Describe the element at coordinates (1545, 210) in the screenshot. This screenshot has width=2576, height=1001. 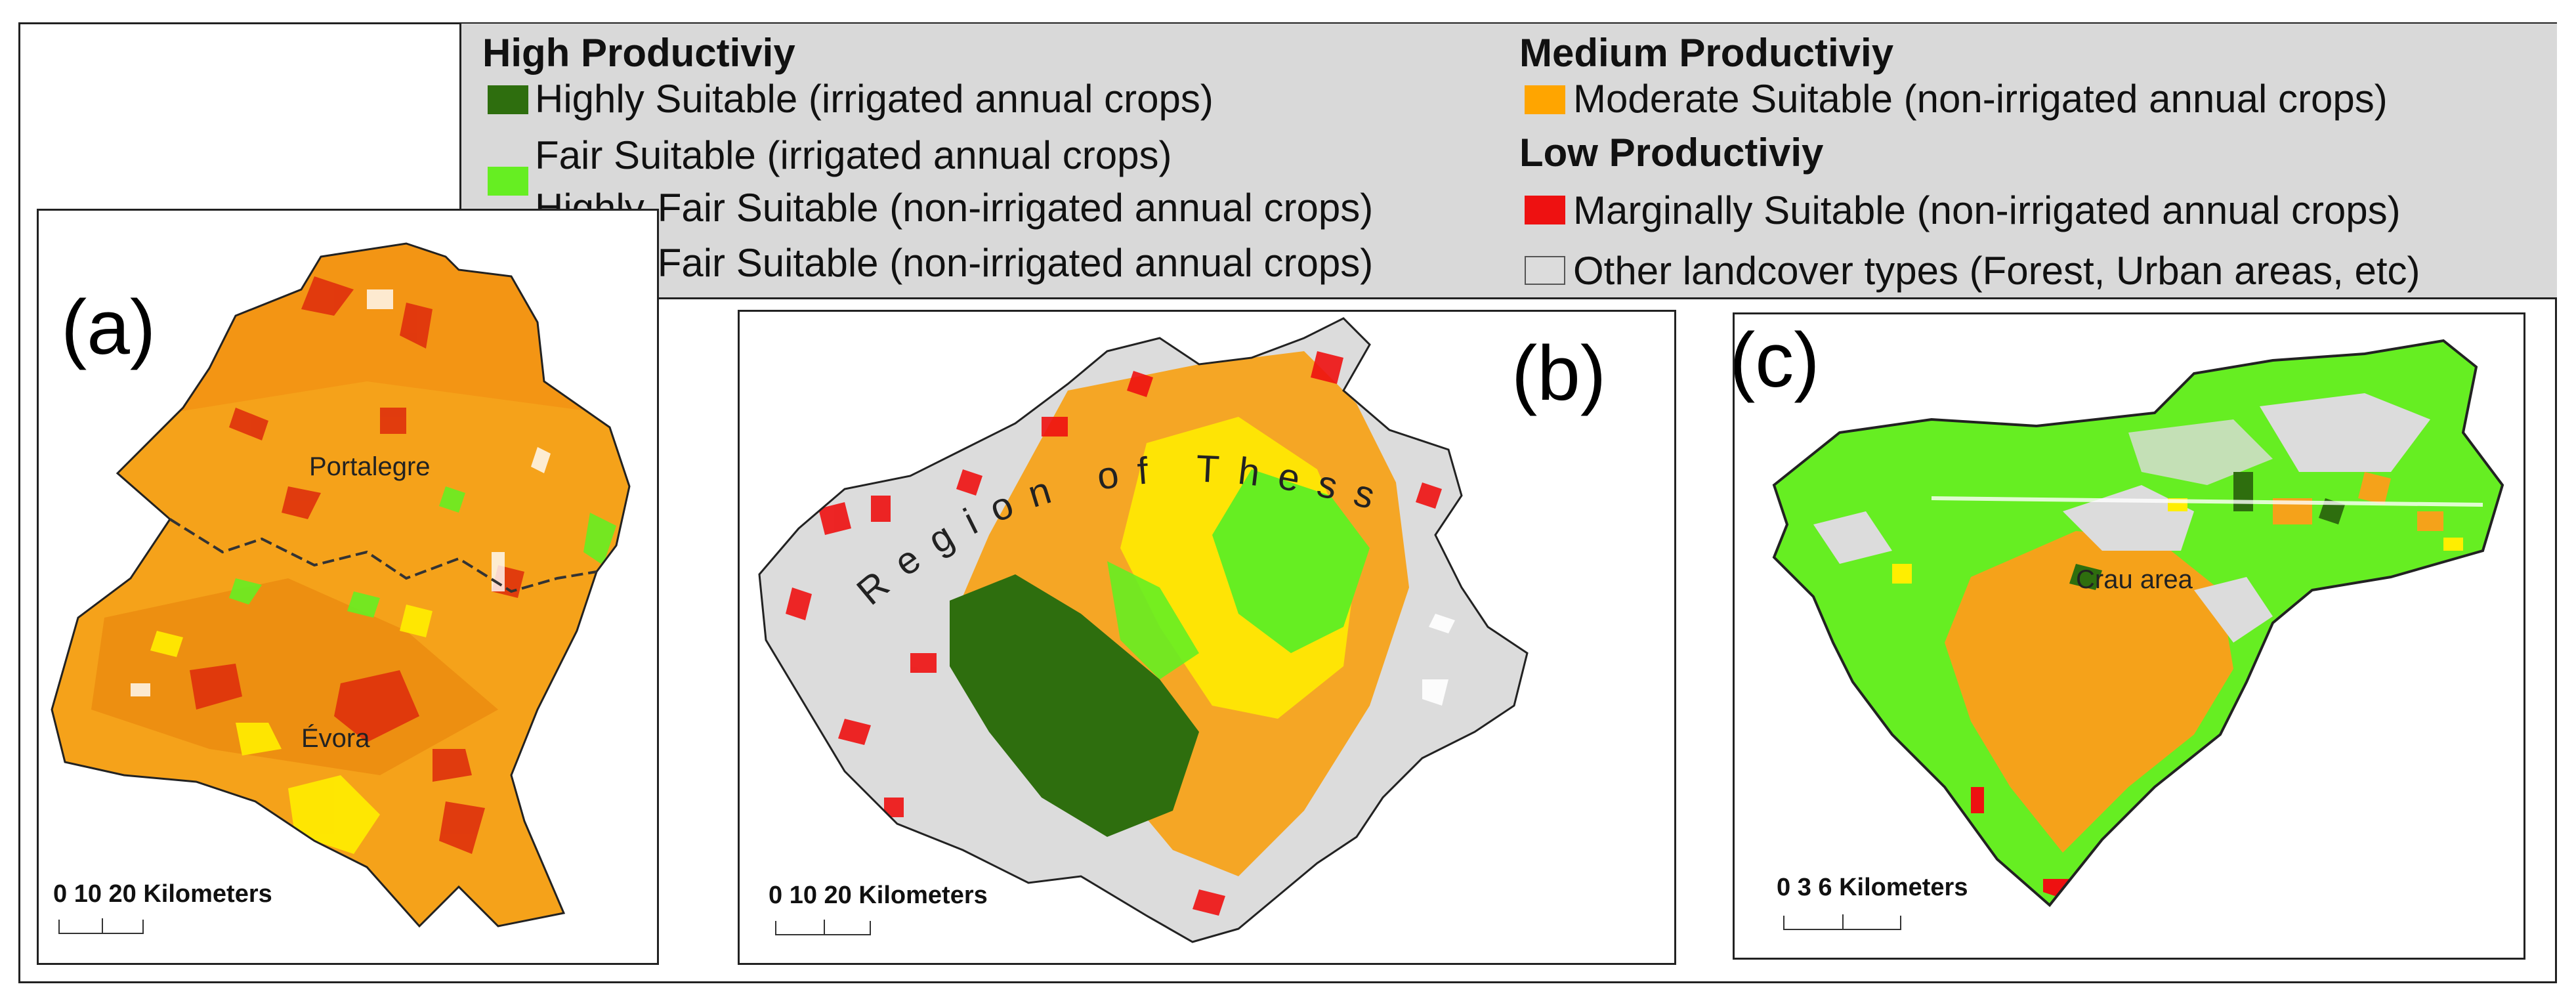
I see `swatch-marginal` at that location.